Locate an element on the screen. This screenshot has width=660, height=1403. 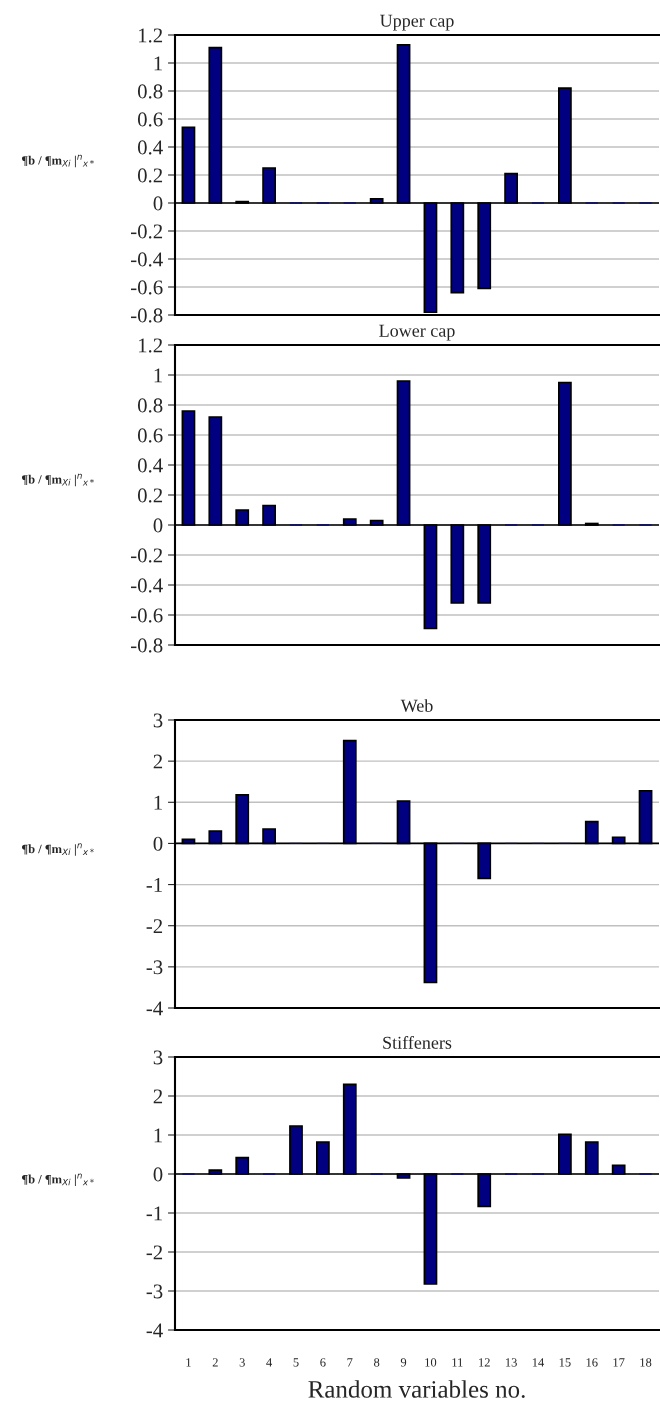
x-tick-label: 3 is located at coordinates (242, 1362).